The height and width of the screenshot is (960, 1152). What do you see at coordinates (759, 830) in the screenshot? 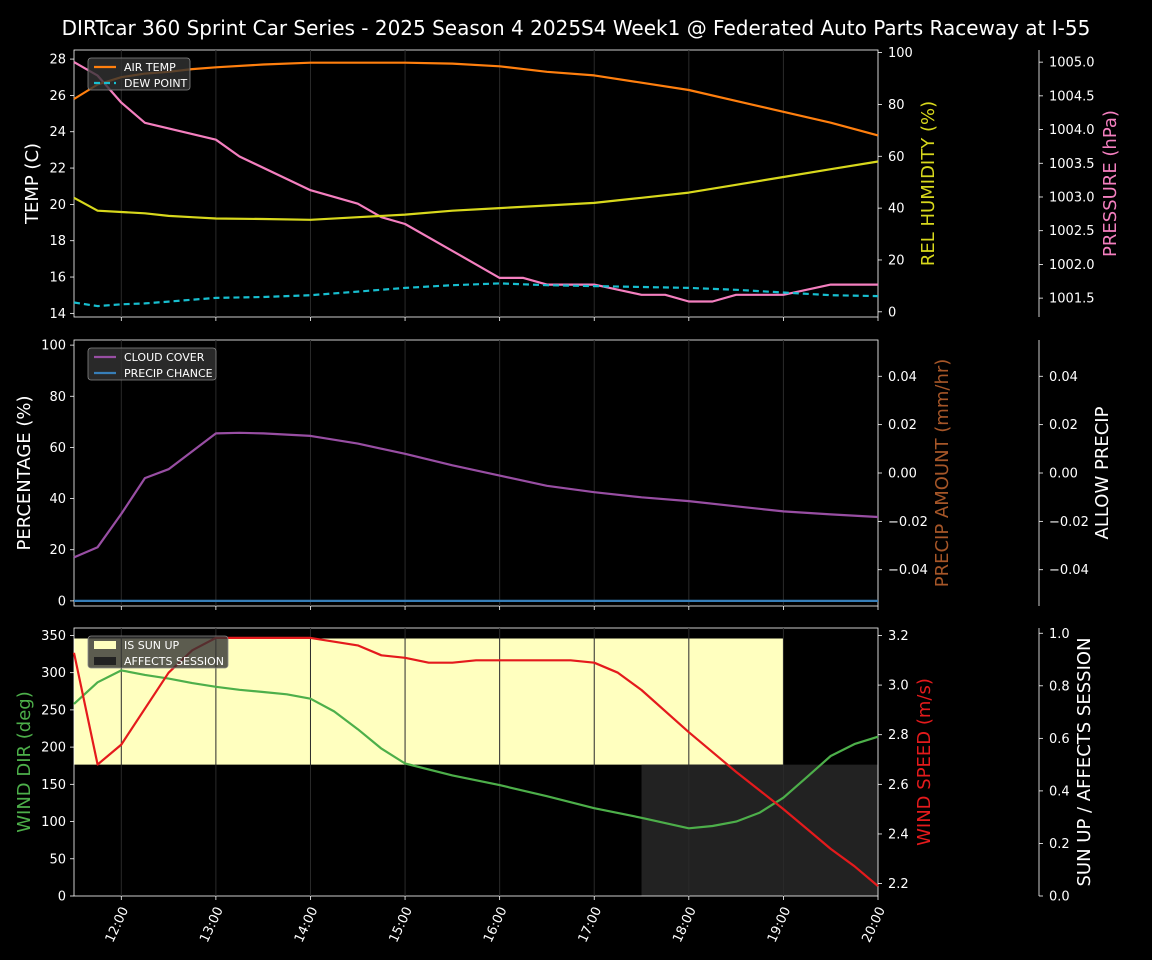
I see `affects-session-band` at bounding box center [759, 830].